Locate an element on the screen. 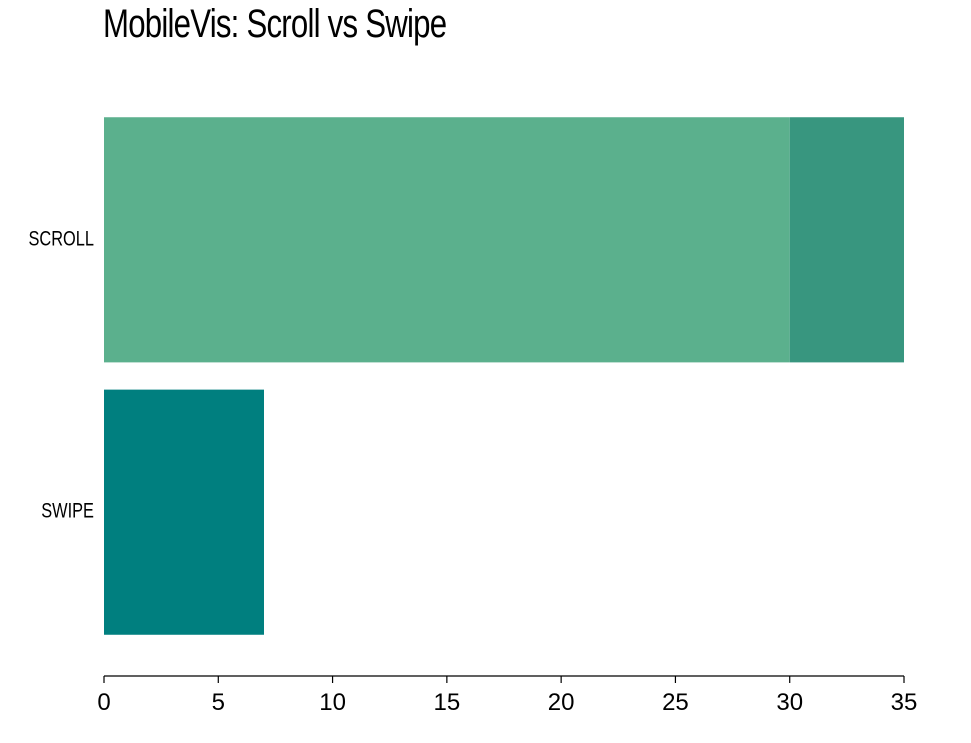 This screenshot has width=971, height=743. x-tick-label-30: 30 is located at coordinates (789, 702).